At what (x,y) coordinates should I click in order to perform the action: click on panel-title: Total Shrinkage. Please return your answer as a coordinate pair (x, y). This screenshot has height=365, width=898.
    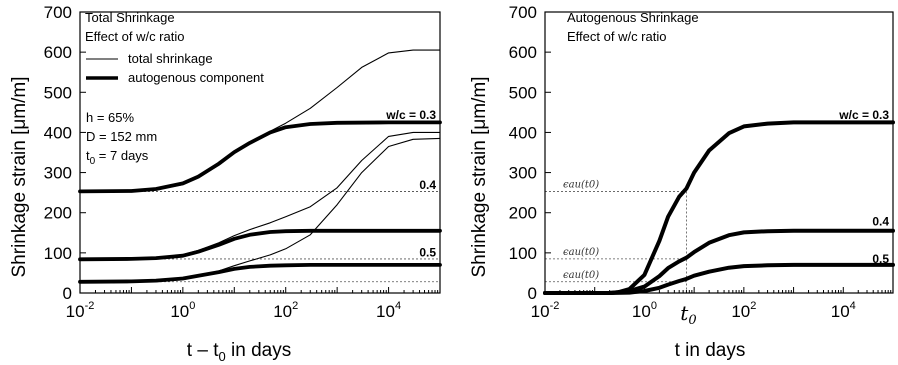
    Looking at the image, I should click on (130, 17).